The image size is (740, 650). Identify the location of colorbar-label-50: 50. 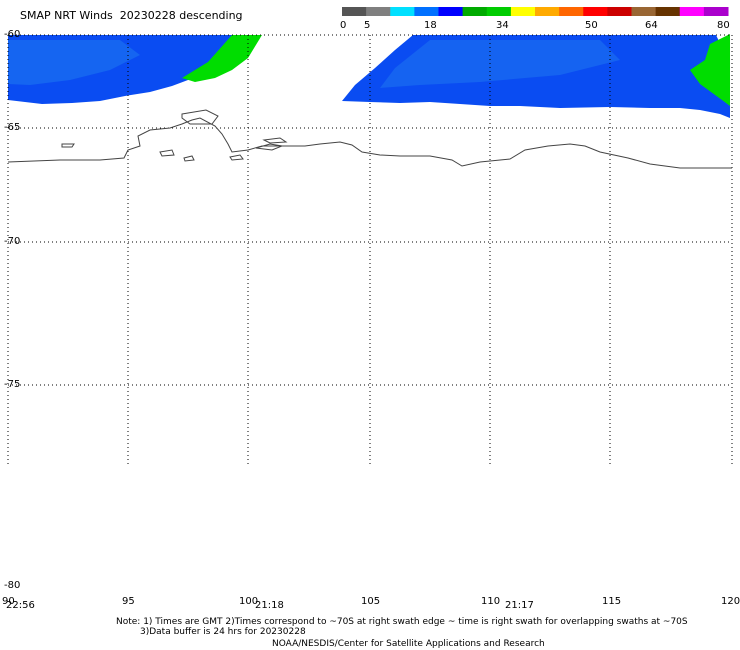
(591, 25).